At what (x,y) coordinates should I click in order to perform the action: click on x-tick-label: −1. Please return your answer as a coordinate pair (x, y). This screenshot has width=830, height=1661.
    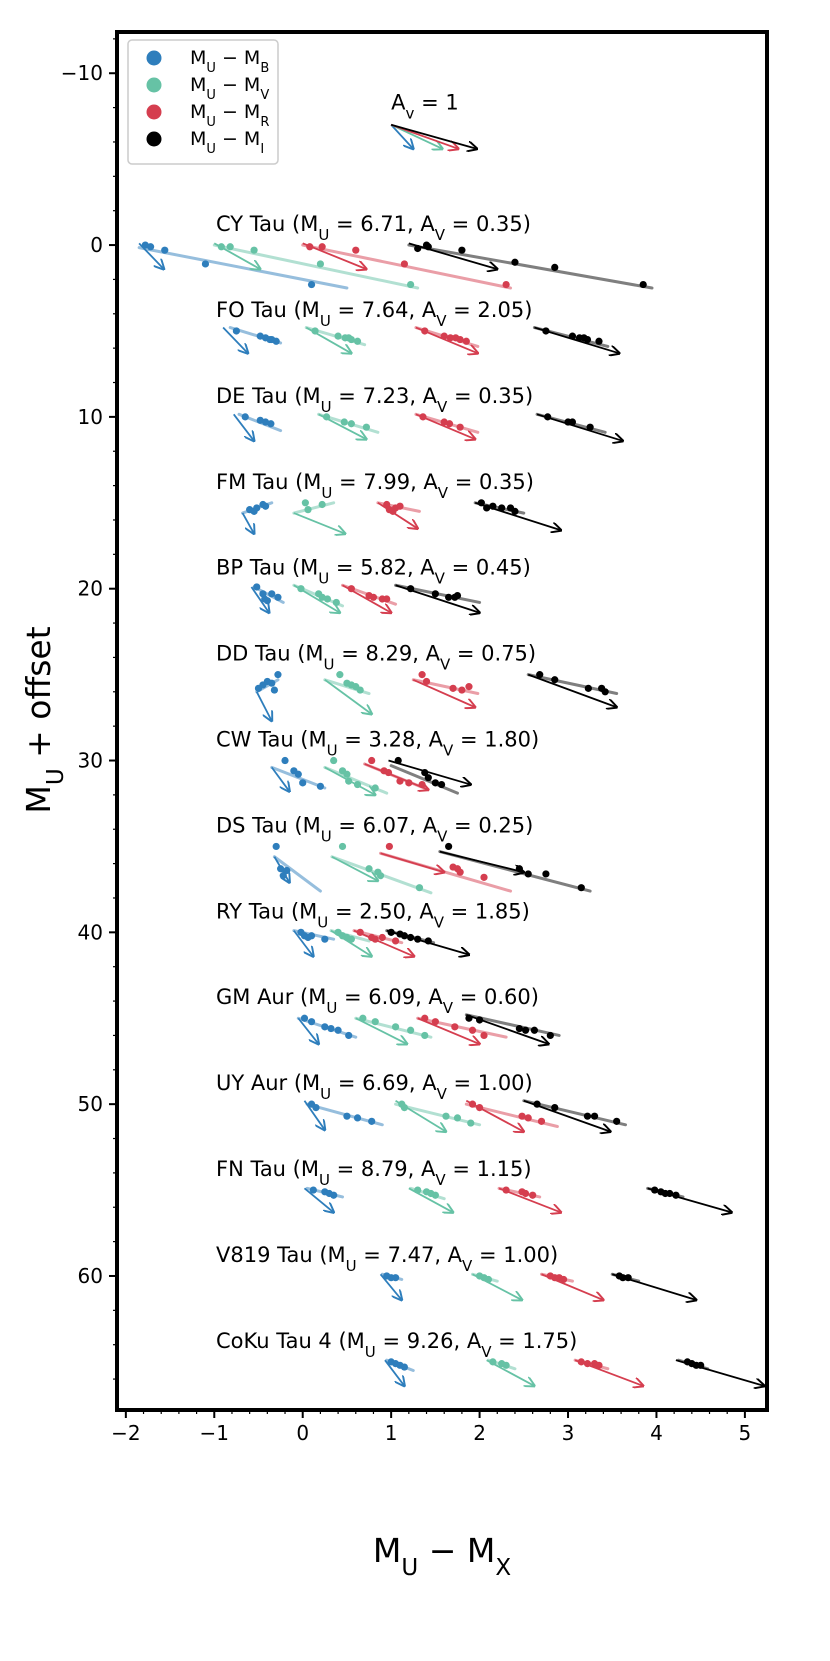
    Looking at the image, I should click on (214, 1433).